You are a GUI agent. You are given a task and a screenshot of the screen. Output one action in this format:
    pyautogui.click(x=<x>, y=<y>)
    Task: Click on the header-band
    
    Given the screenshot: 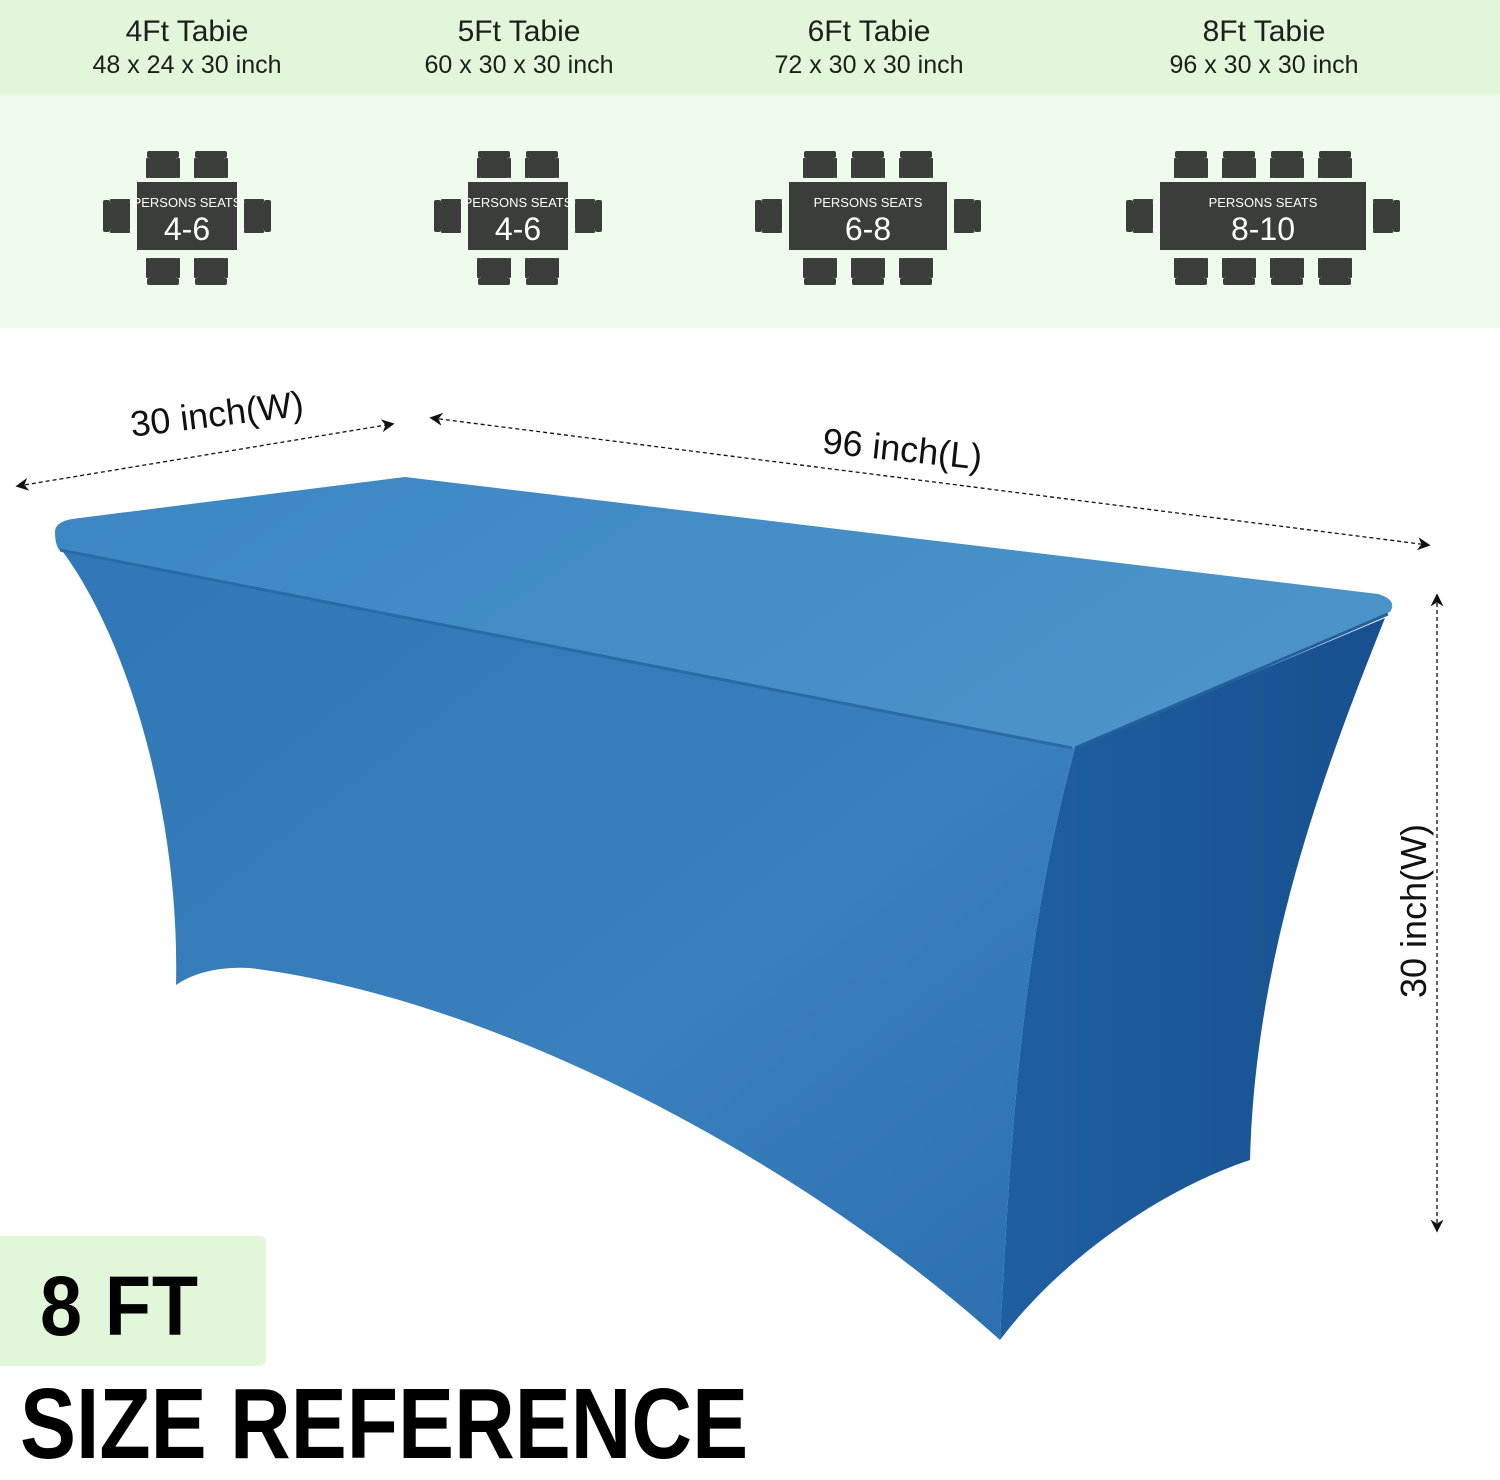 What is the action you would take?
    pyautogui.click(x=750, y=47)
    